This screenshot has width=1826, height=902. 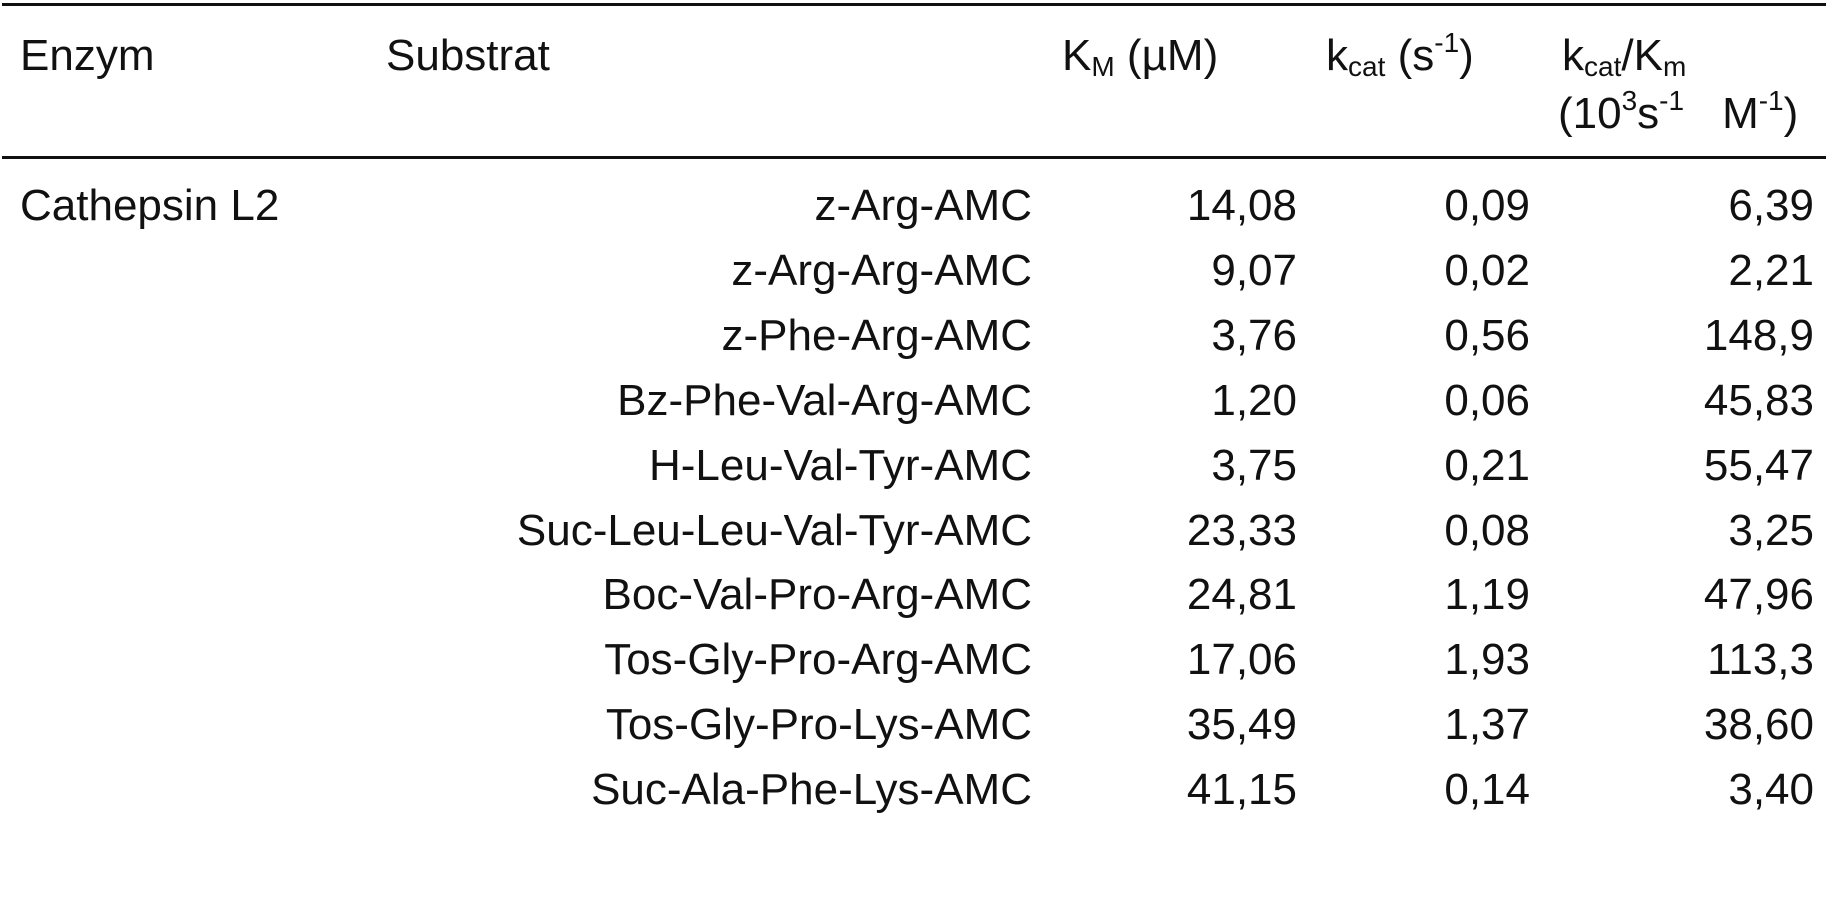 What do you see at coordinates (1760, 660) in the screenshot?
I see `kcat-km-cell: 113,3` at bounding box center [1760, 660].